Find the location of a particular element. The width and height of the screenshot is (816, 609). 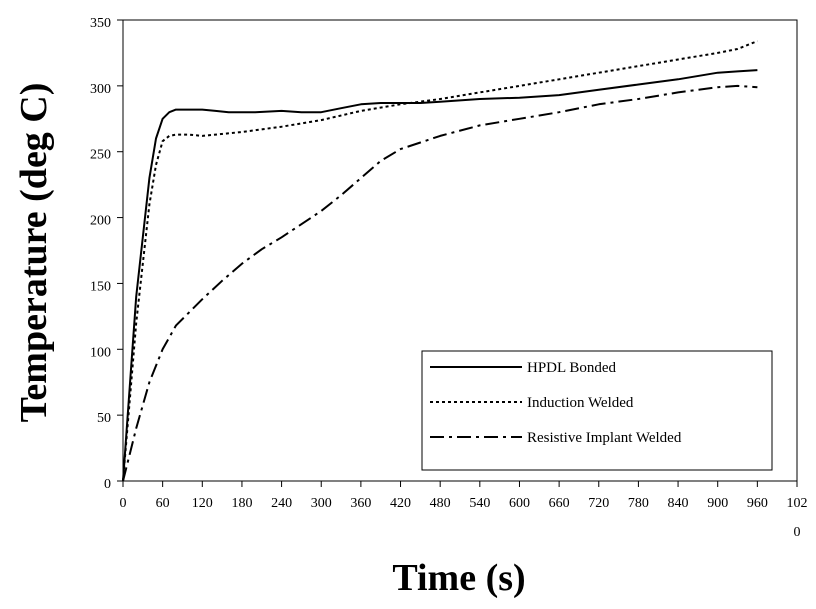

legend-label-1: HPDL Bonded is located at coordinates (572, 368).